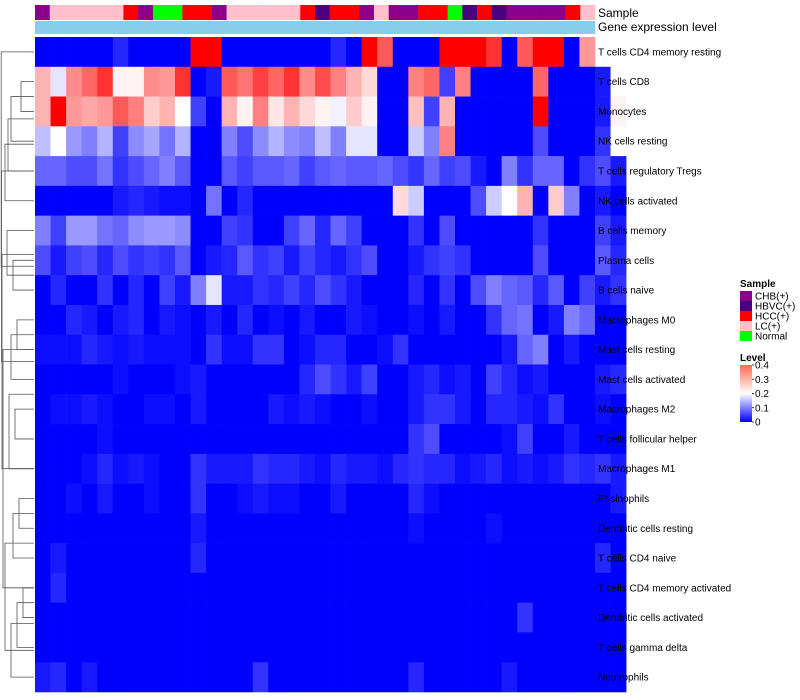 This screenshot has width=800, height=700. I want to click on legend-tick-label: 0.2, so click(762, 394).